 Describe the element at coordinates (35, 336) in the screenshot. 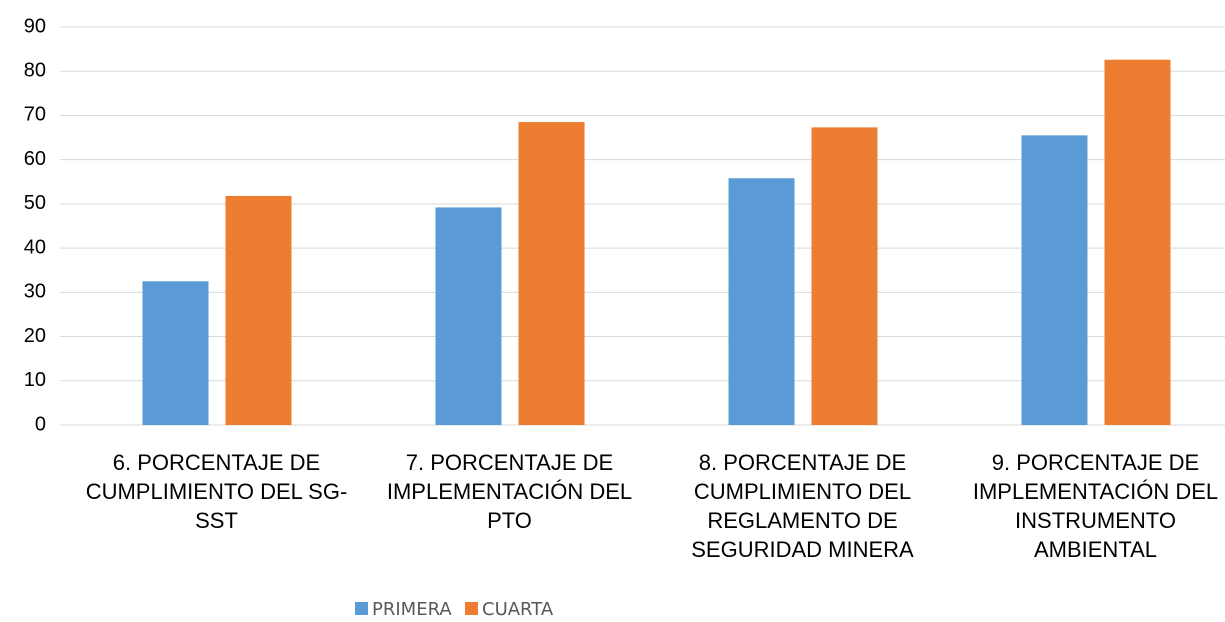

I see `y-tick-label: 20` at that location.